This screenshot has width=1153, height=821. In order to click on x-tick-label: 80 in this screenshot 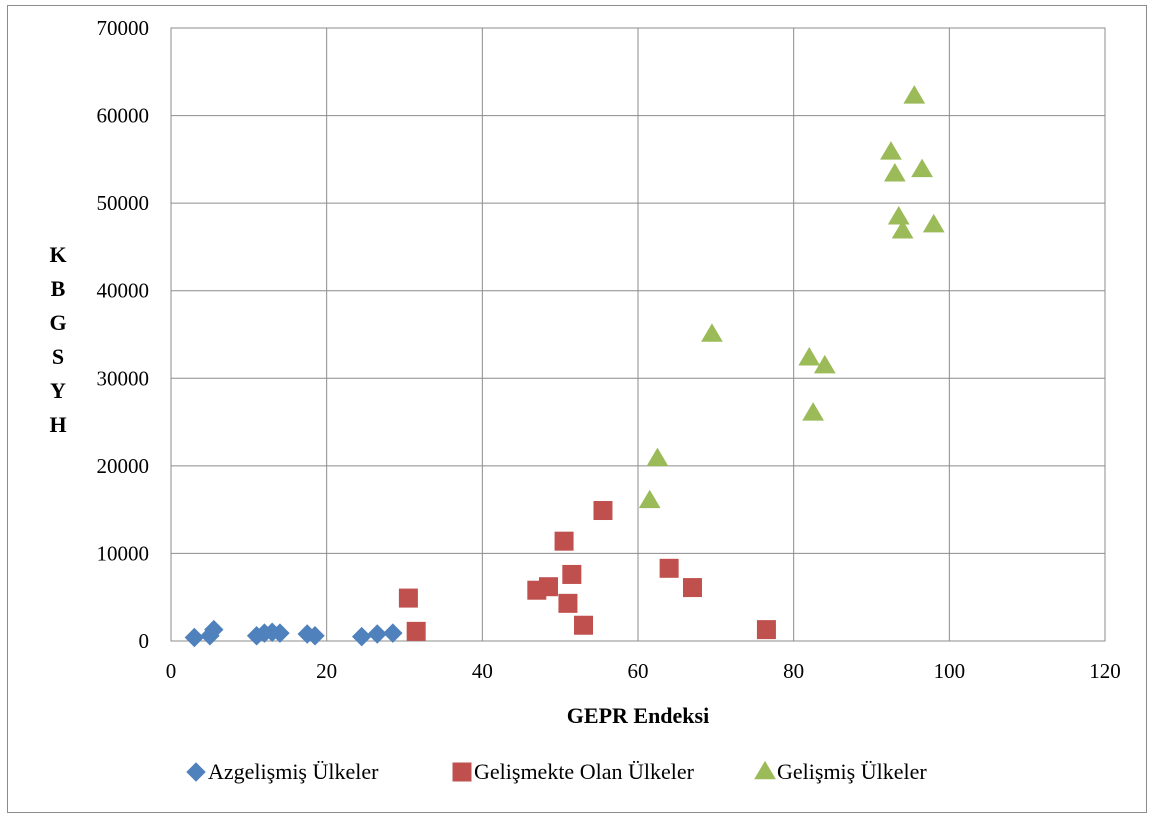, I will do `click(793, 671)`.